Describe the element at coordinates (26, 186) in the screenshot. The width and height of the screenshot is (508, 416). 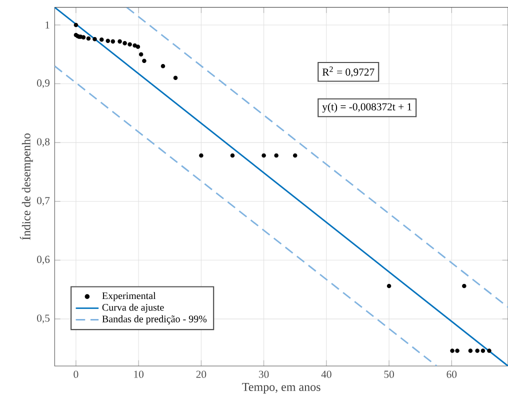
I see `y-axis-title: Índice de desempenho` at that location.